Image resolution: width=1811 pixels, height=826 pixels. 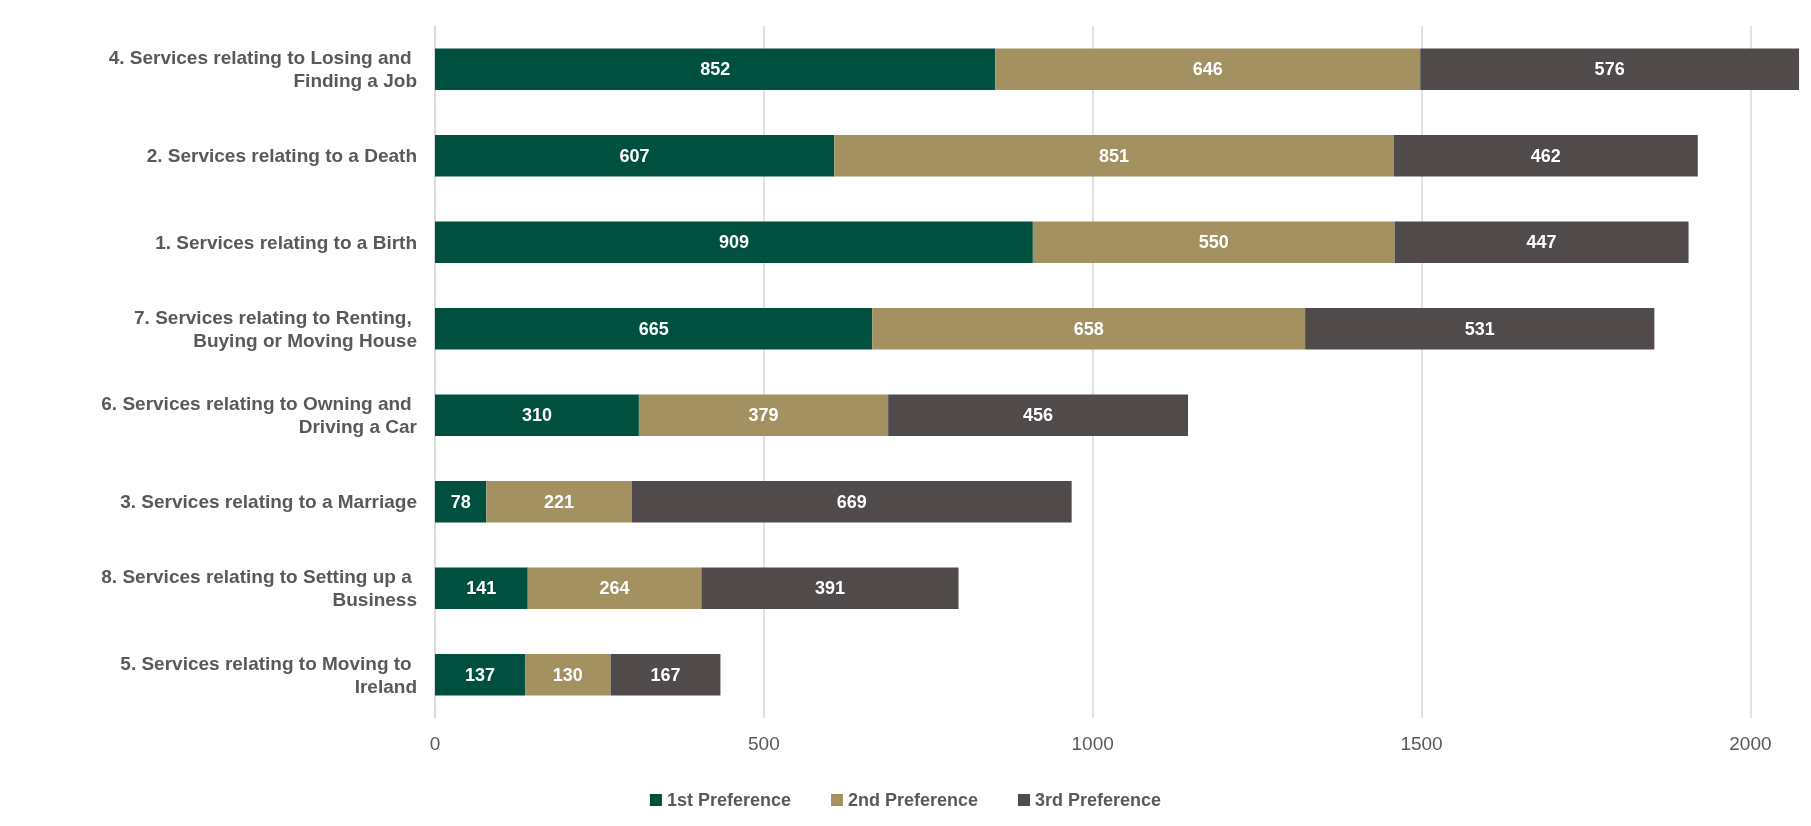 I want to click on data-label: 379, so click(x=763, y=415).